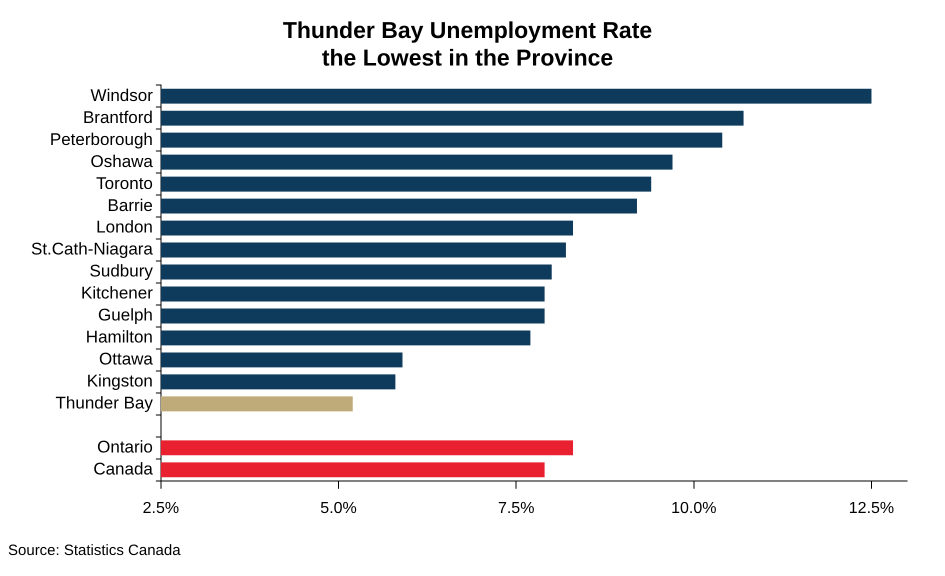 This screenshot has height=576, width=945. I want to click on x-tick-label: 5.0%, so click(338, 508).